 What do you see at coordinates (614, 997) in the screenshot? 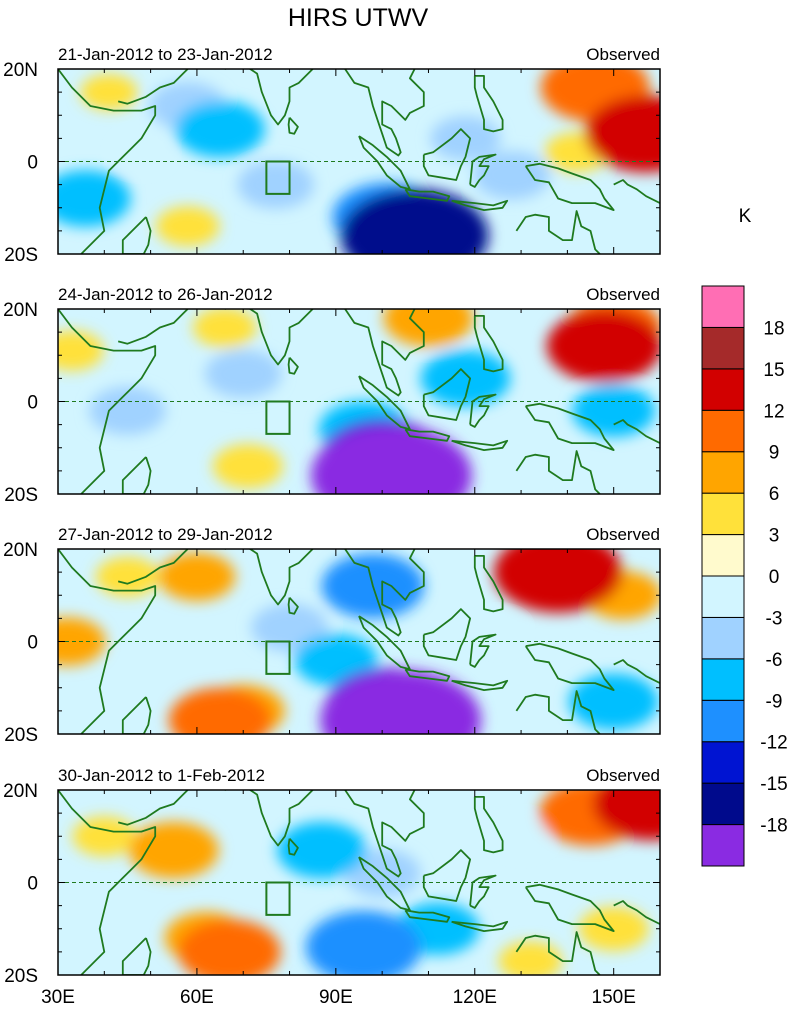
I see `x-tick-label: 150E` at bounding box center [614, 997].